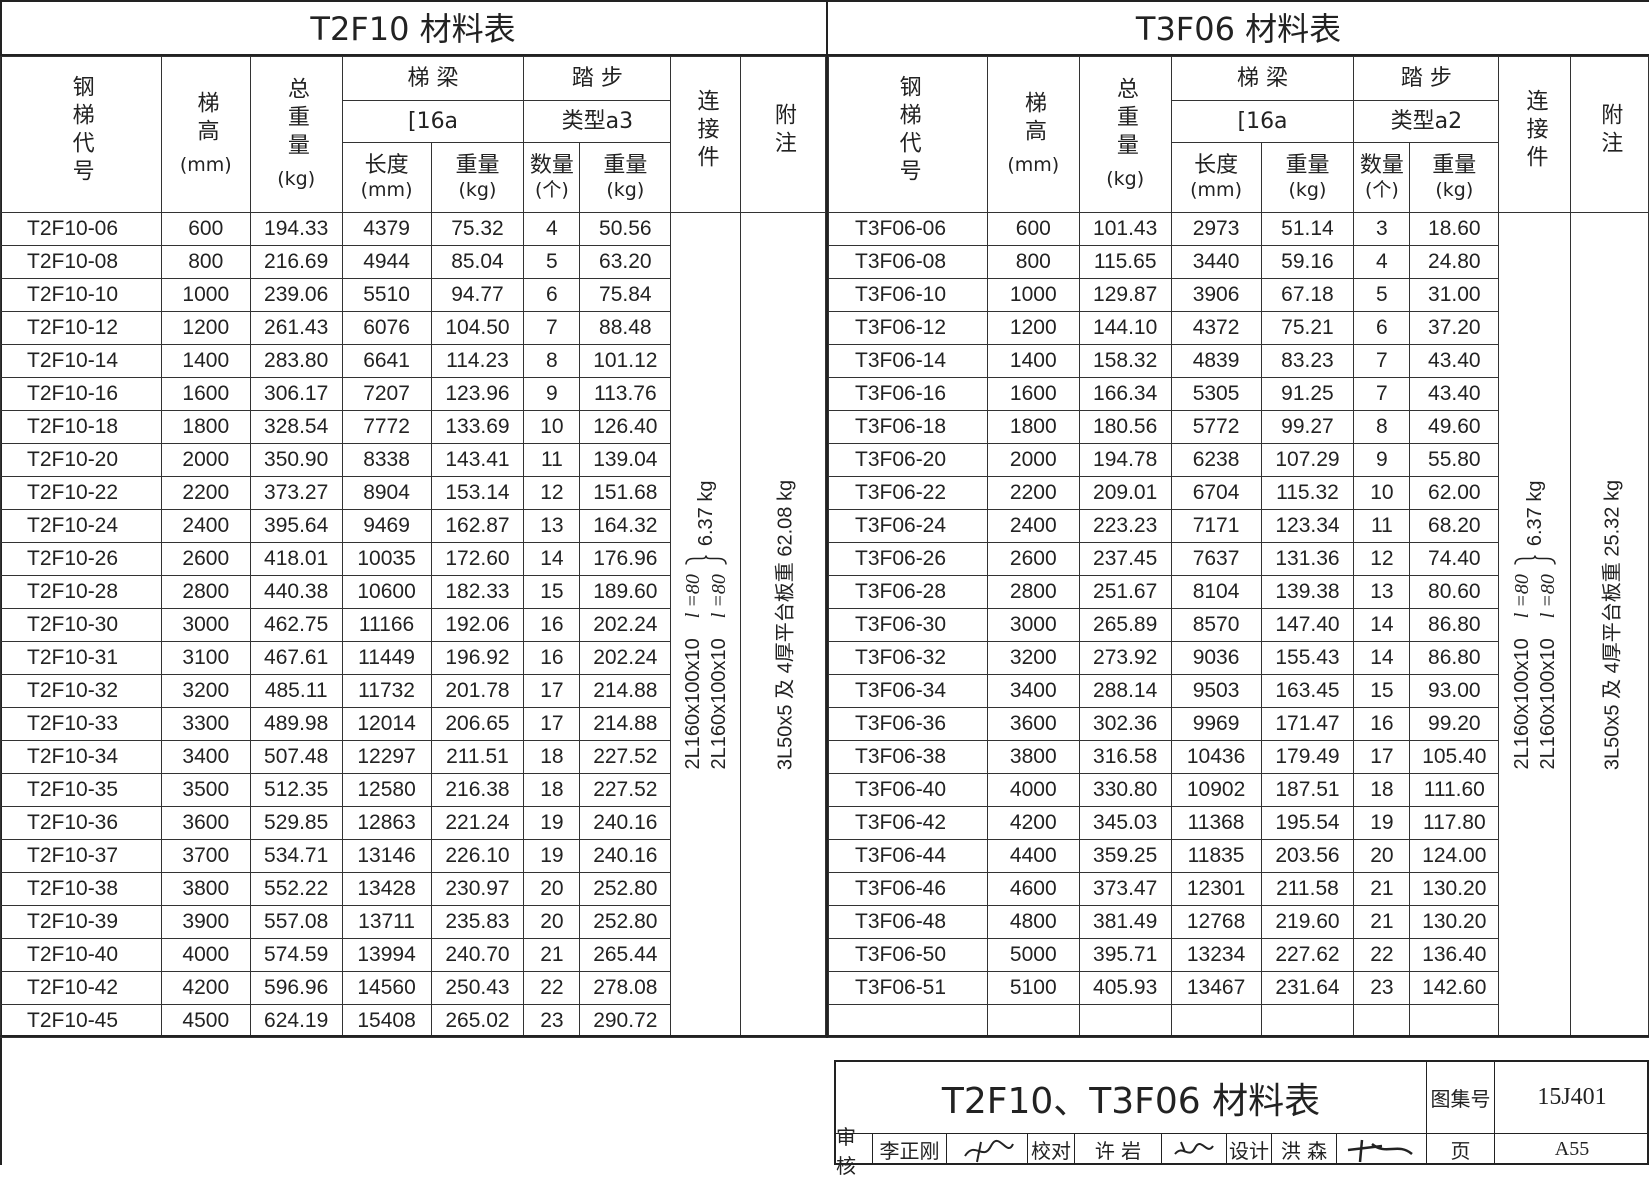 This screenshot has width=1649, height=1179. Describe the element at coordinates (386, 790) in the screenshot. I see `data-cell: 12580` at that location.